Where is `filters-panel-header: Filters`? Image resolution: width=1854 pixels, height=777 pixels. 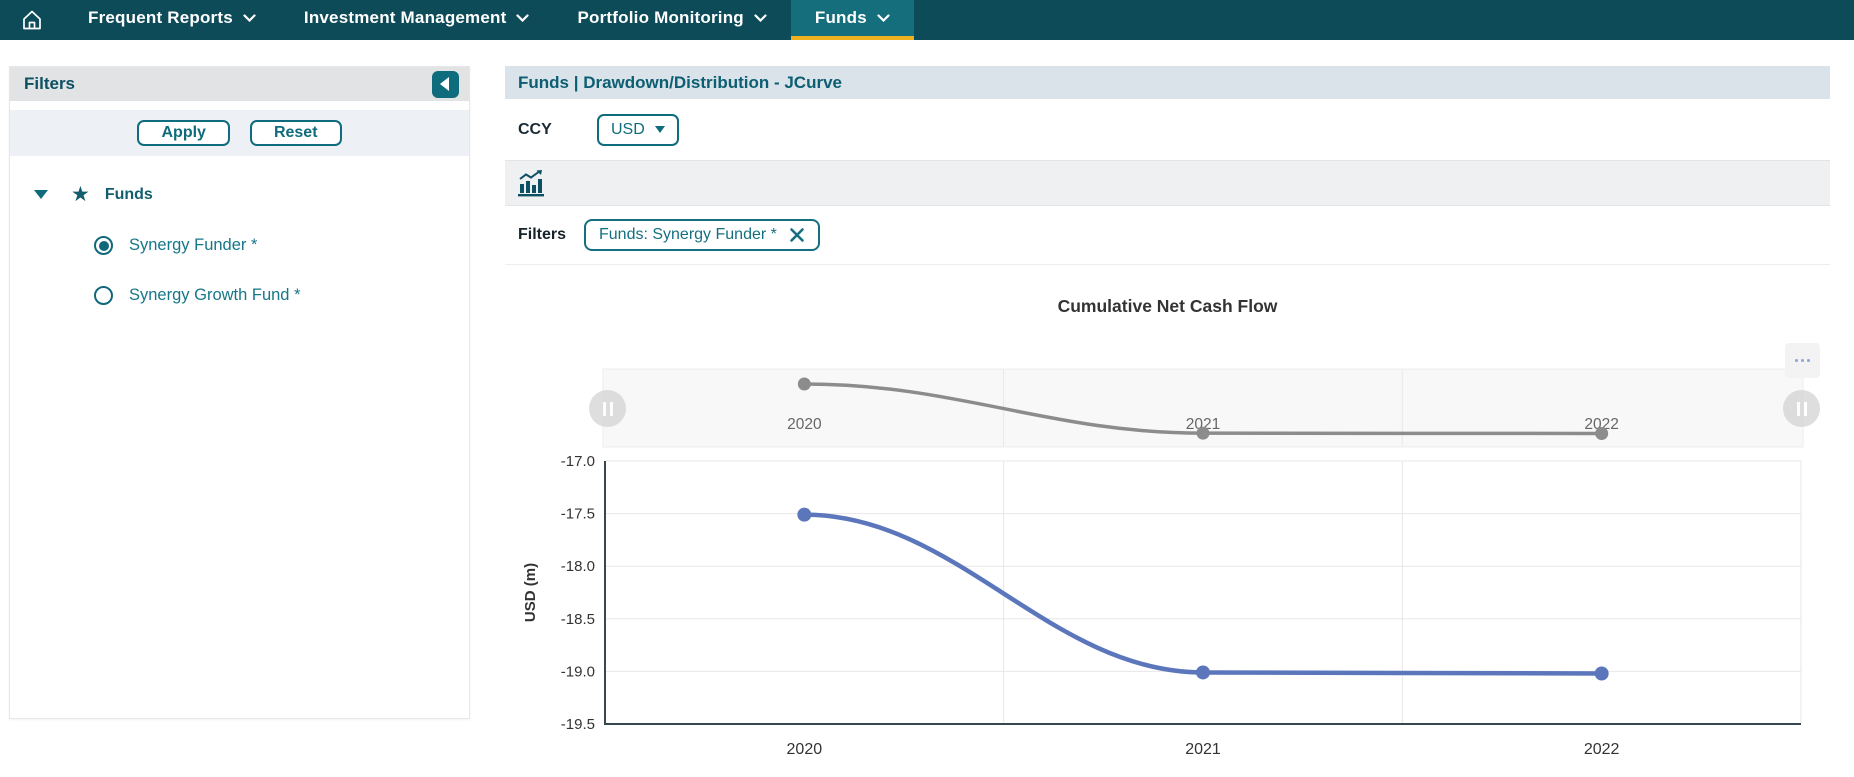
filters-panel-header: Filters is located at coordinates (239, 84).